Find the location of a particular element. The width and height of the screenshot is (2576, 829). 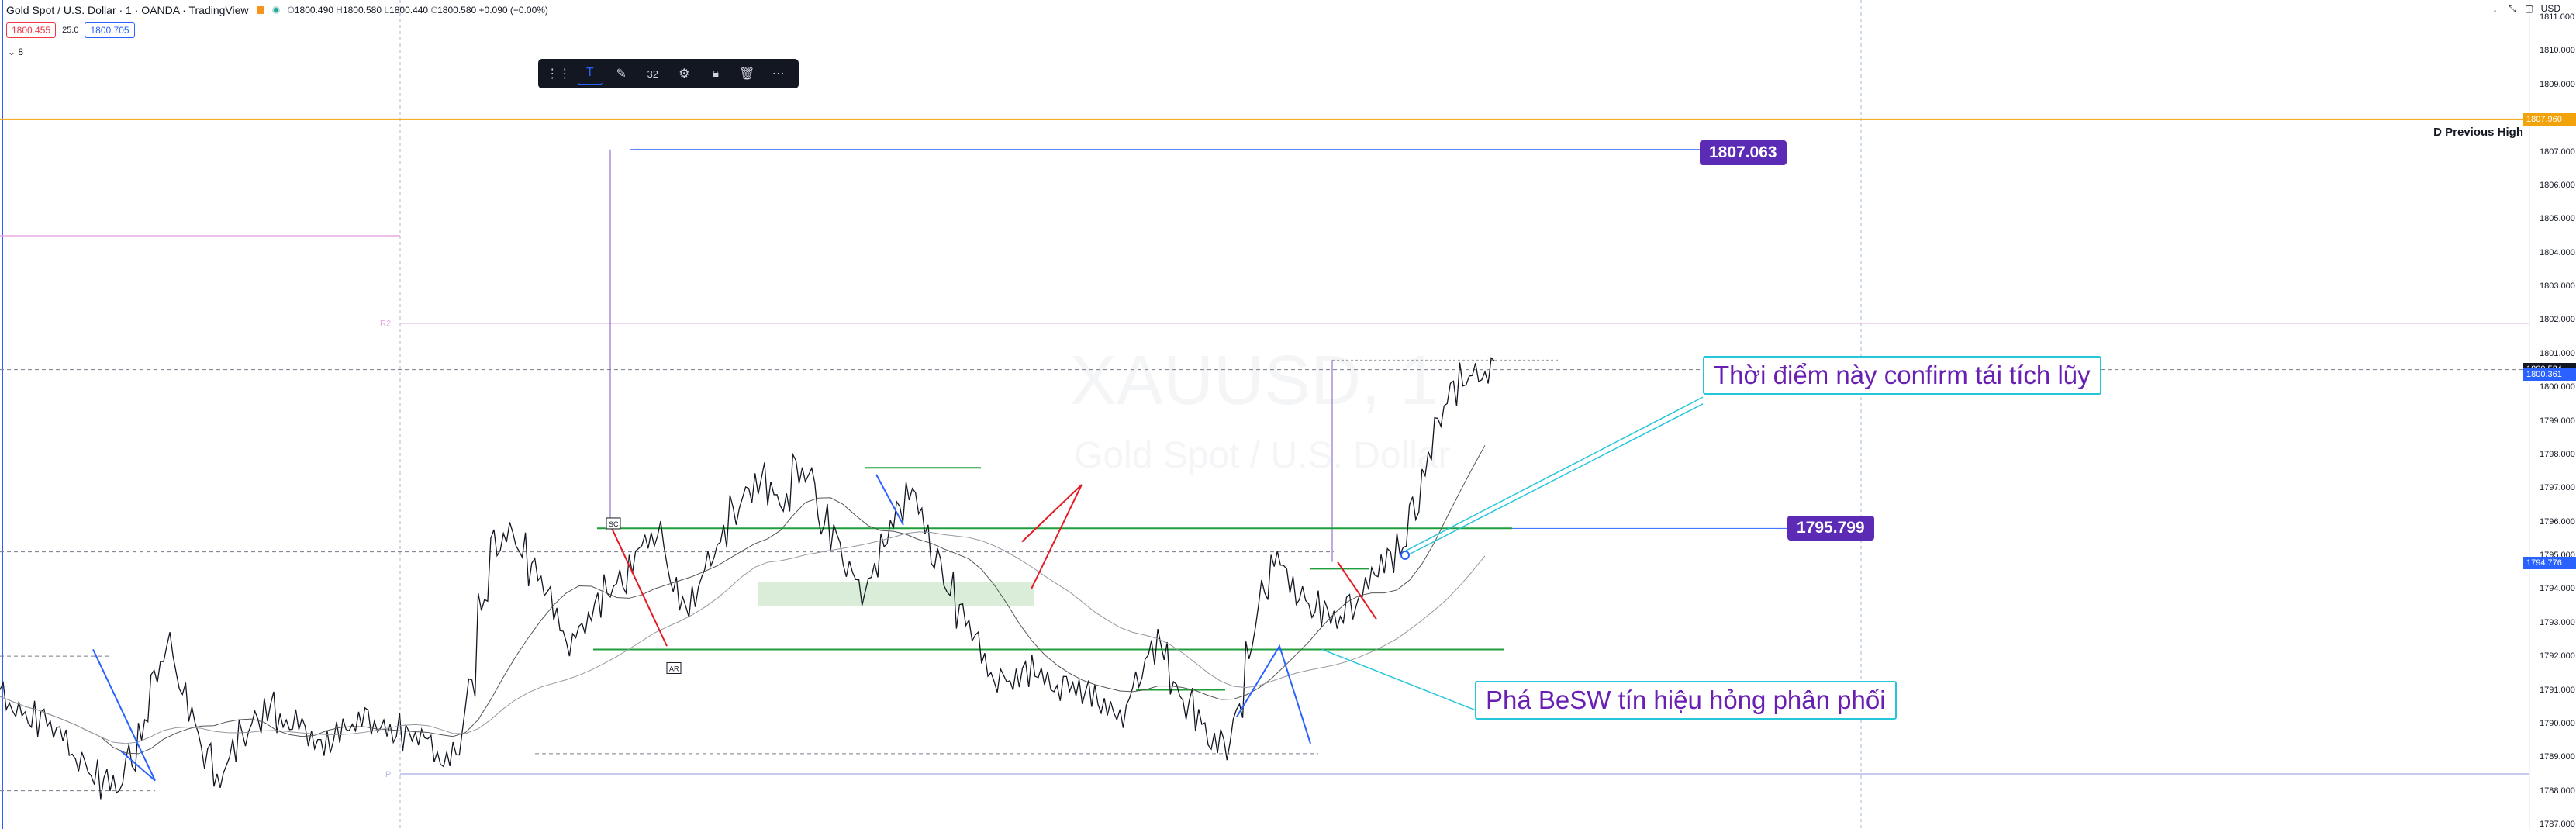

more-icon: ⋯ is located at coordinates (779, 74).